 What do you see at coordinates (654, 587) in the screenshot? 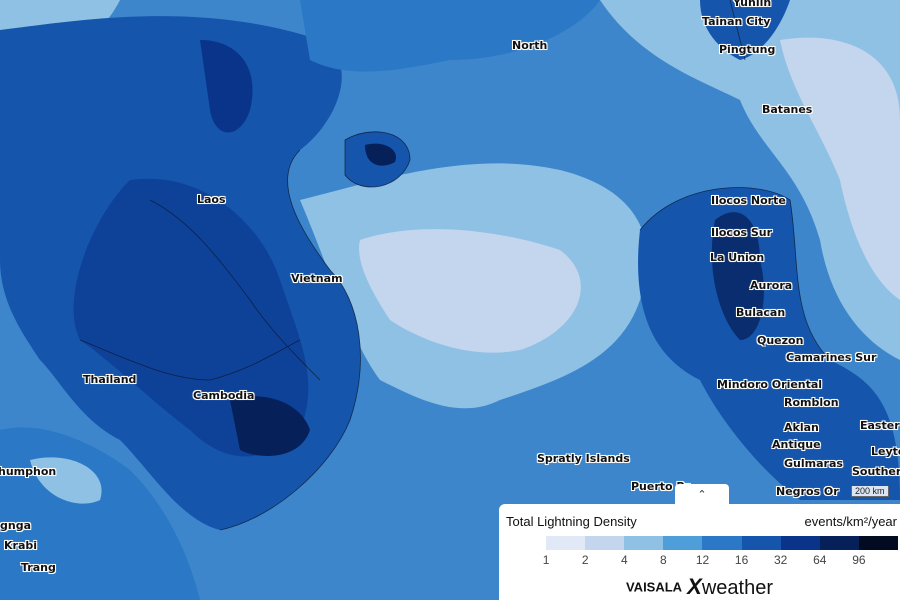
I see `logo-brand: VAISALA` at bounding box center [654, 587].